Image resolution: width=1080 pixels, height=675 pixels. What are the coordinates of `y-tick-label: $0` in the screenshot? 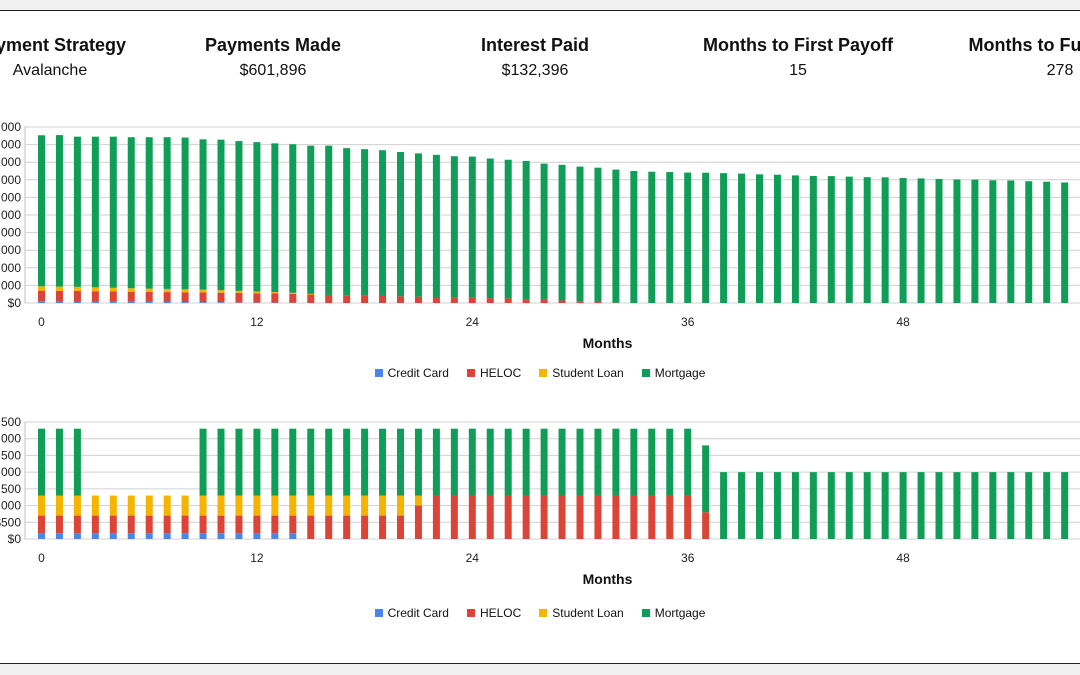 It's located at (15, 539).